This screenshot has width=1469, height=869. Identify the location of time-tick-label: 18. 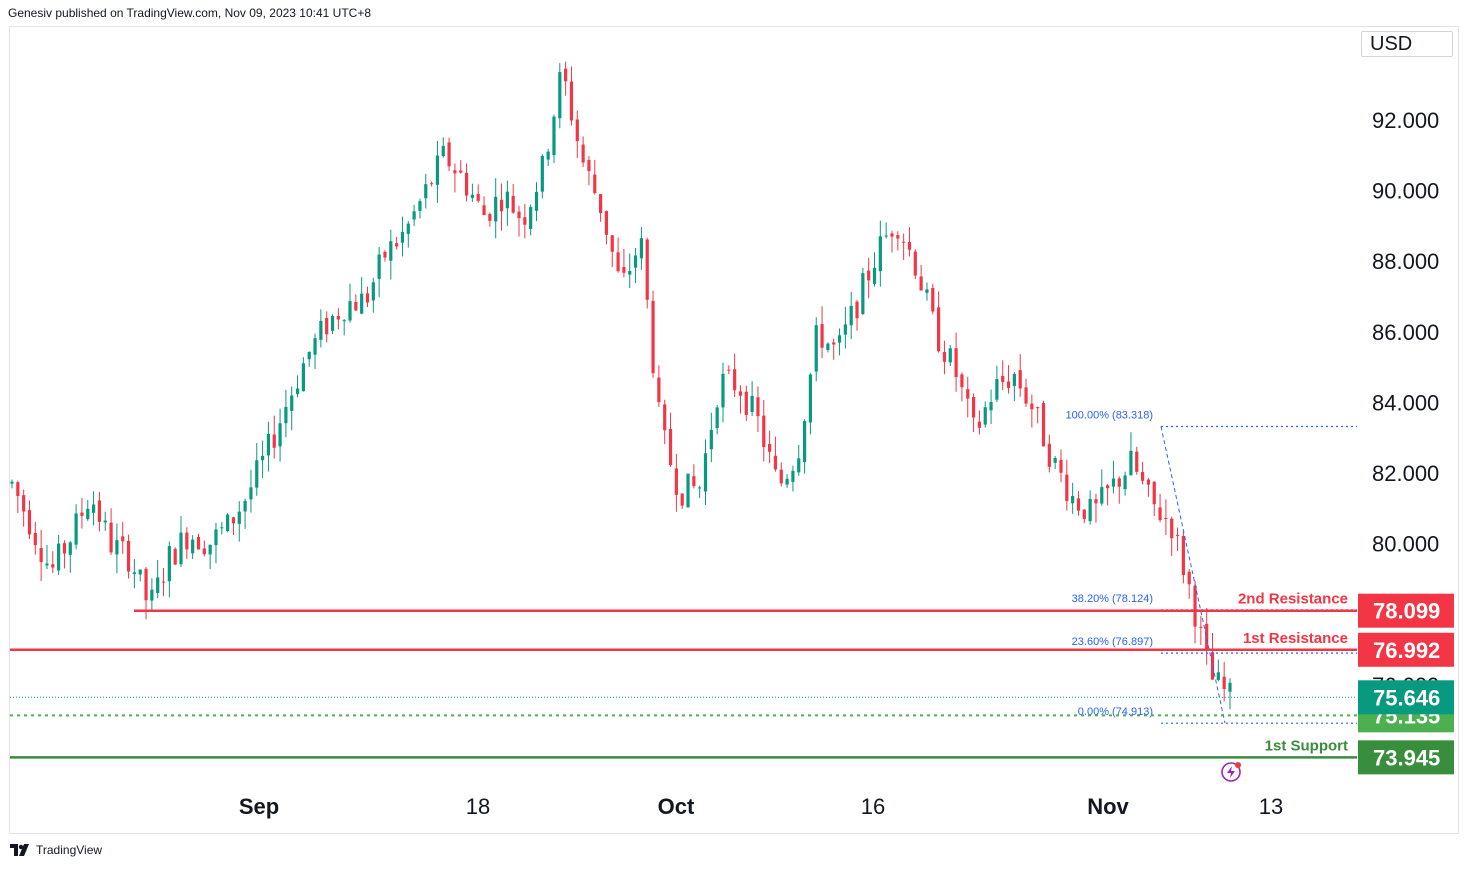
(478, 806).